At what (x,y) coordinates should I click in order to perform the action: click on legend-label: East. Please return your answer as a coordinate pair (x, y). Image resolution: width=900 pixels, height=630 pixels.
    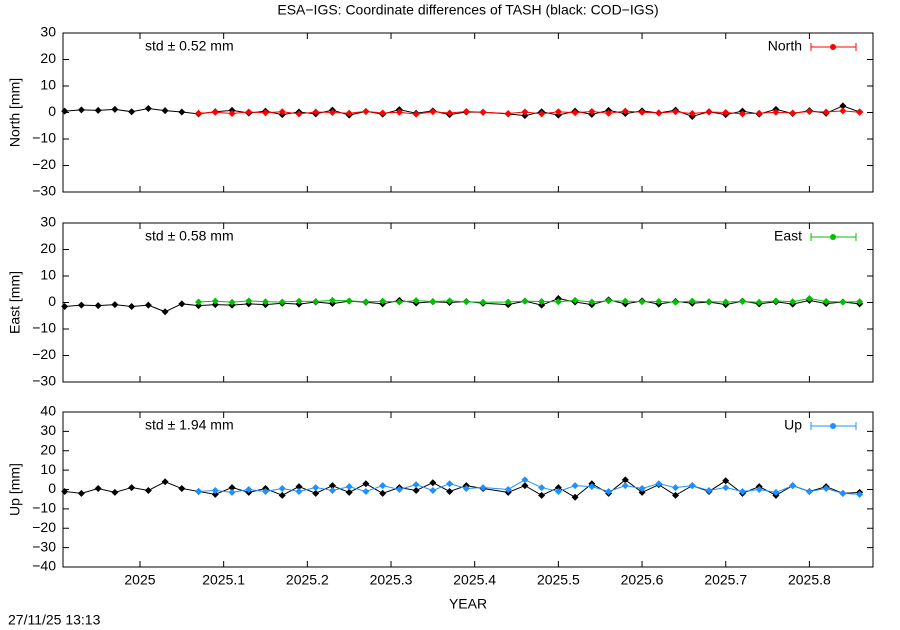
    Looking at the image, I should click on (788, 236).